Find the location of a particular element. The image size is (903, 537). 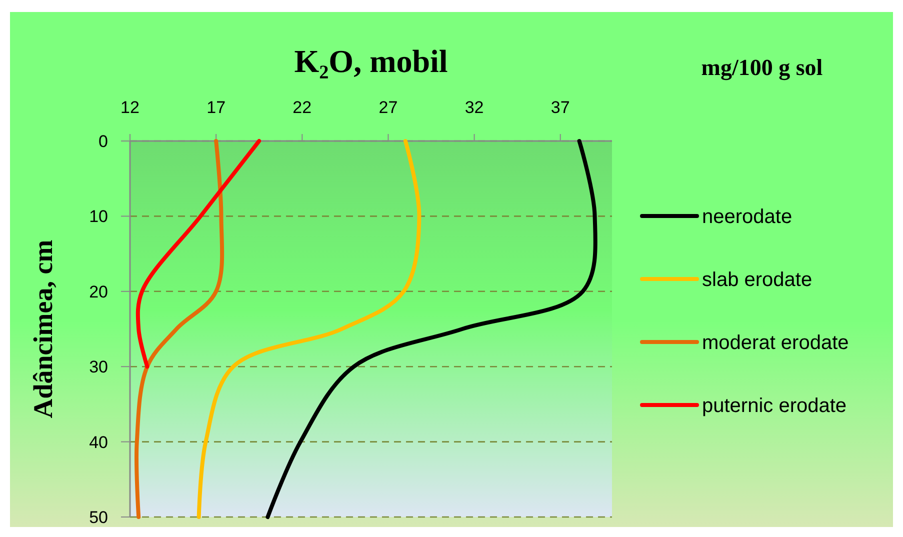

legend-label: slab erodate is located at coordinates (757, 280).